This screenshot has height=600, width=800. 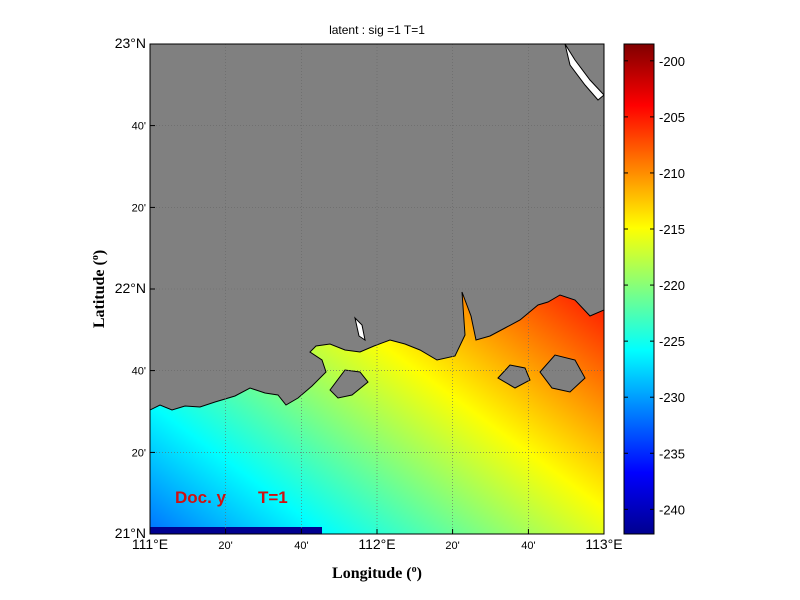 I want to click on colorbar-tick-label: -210, so click(x=672, y=173).